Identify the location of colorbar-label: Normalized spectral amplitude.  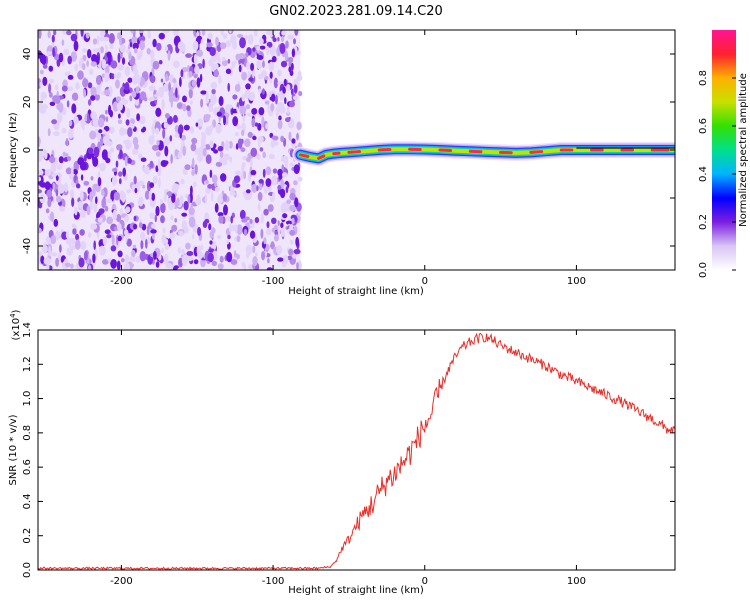
(743, 150).